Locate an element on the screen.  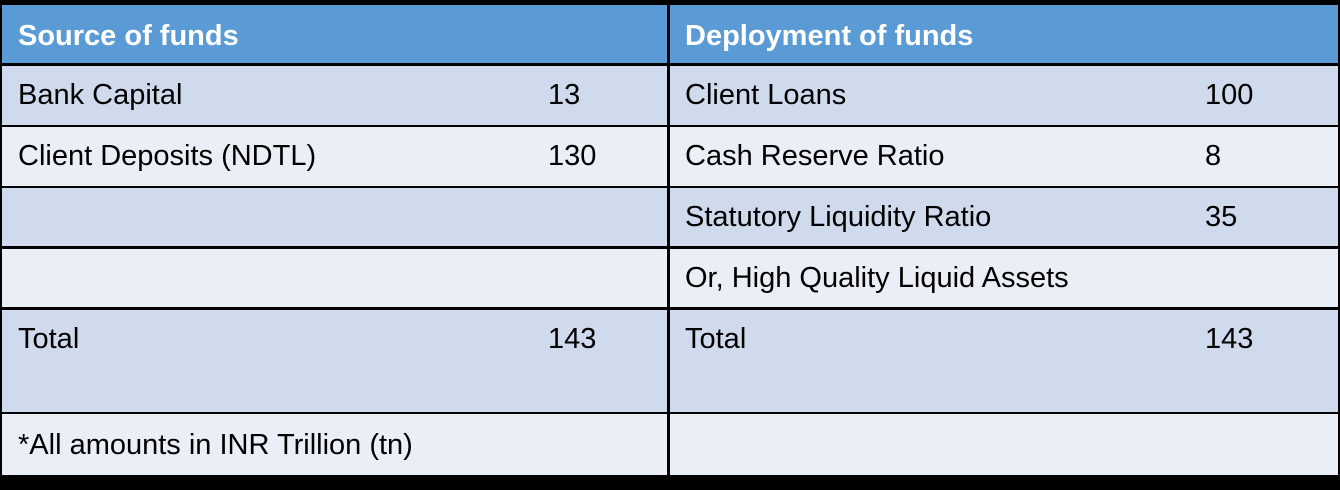
amount: 35 is located at coordinates (1221, 217).